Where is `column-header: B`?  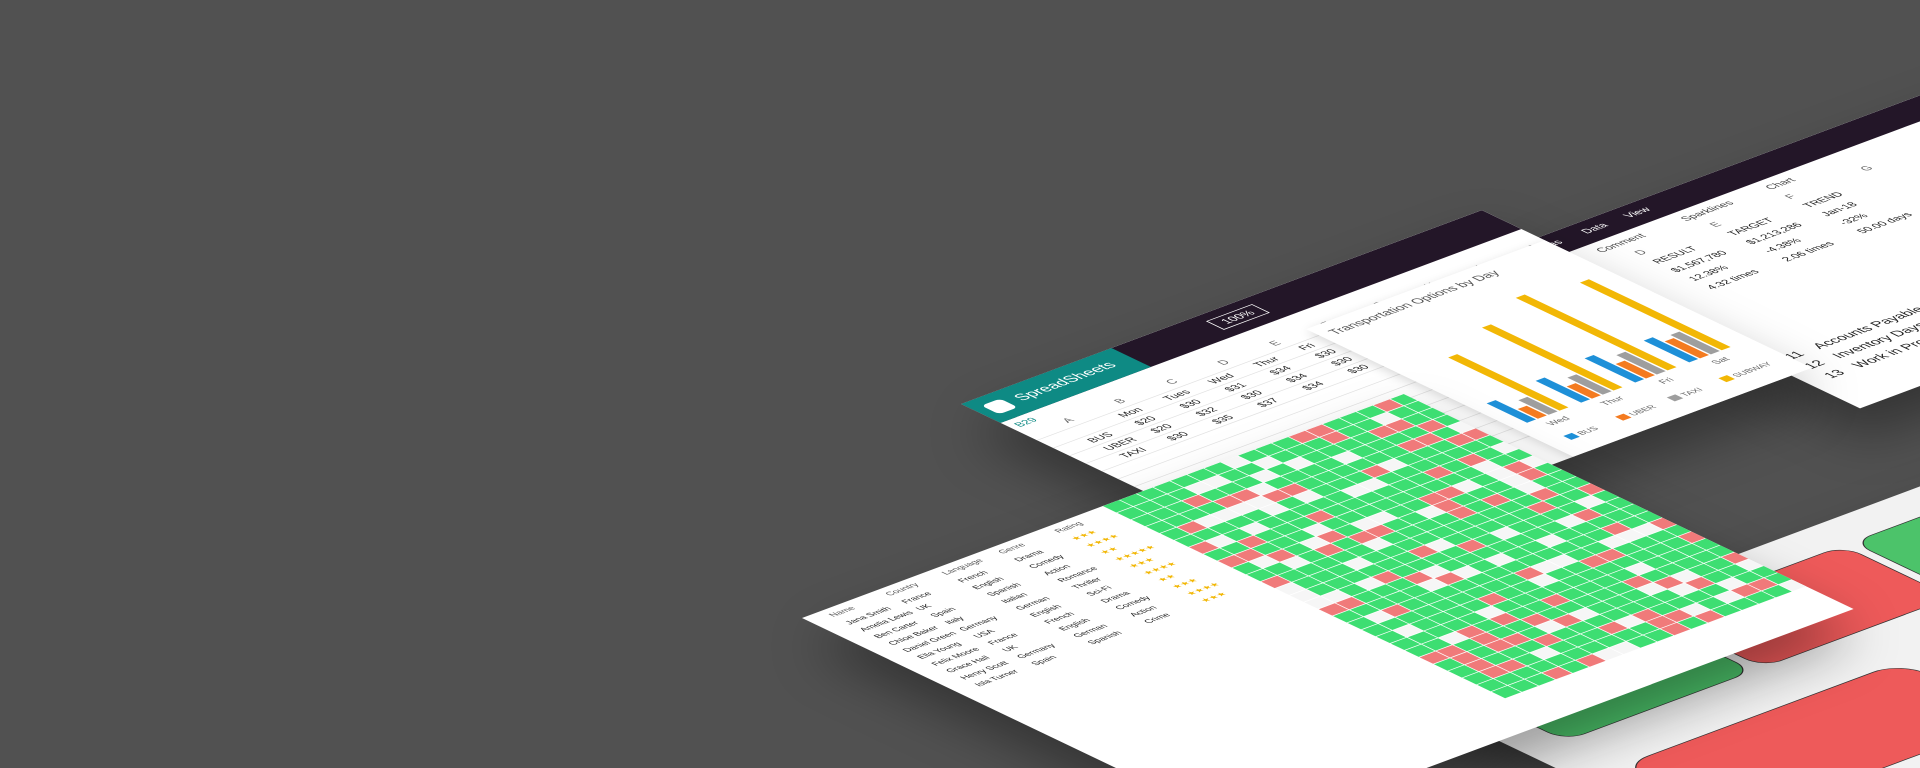 column-header: B is located at coordinates (1120, 401).